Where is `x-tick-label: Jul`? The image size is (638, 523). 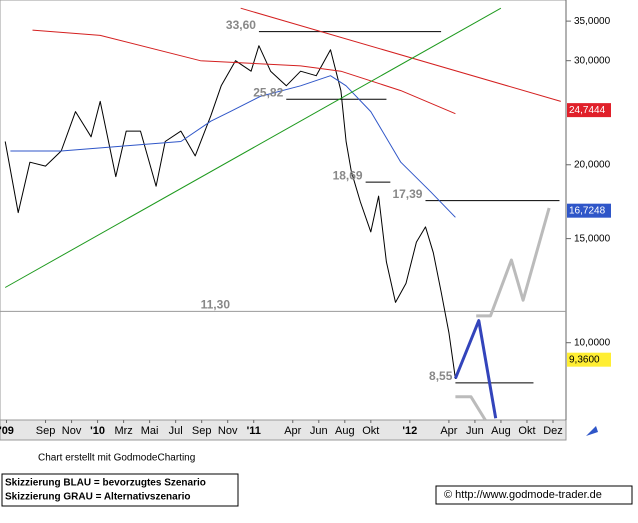
x-tick-label: Jul is located at coordinates (176, 431).